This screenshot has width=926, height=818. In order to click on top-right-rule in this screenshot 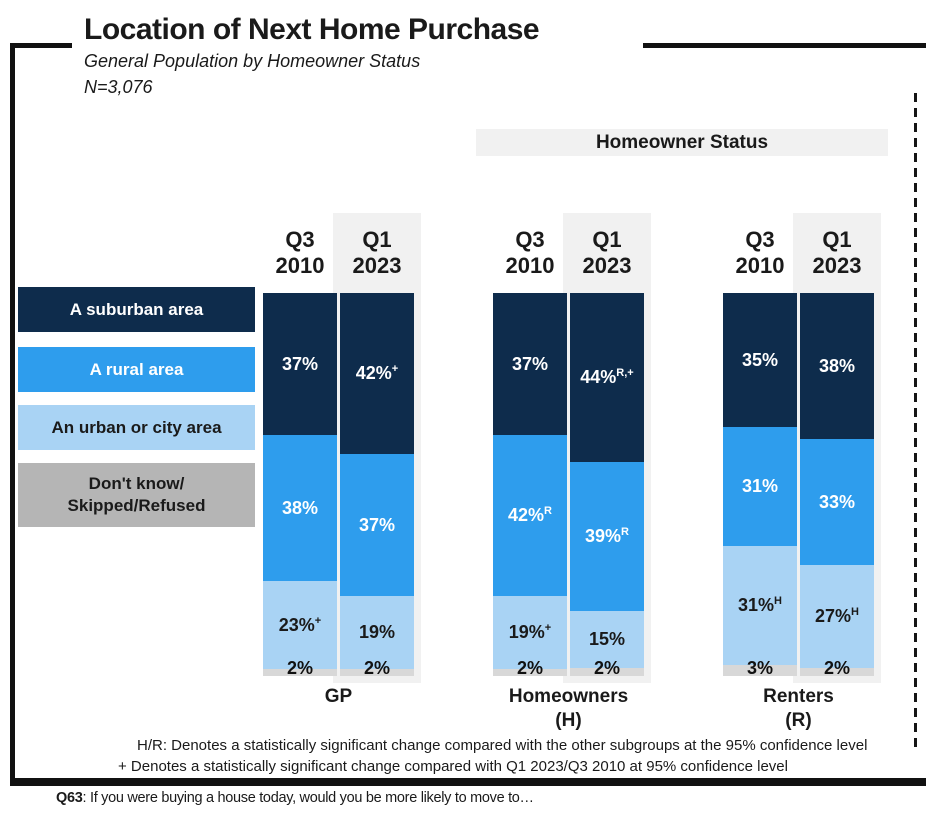, I will do `click(784, 45)`.